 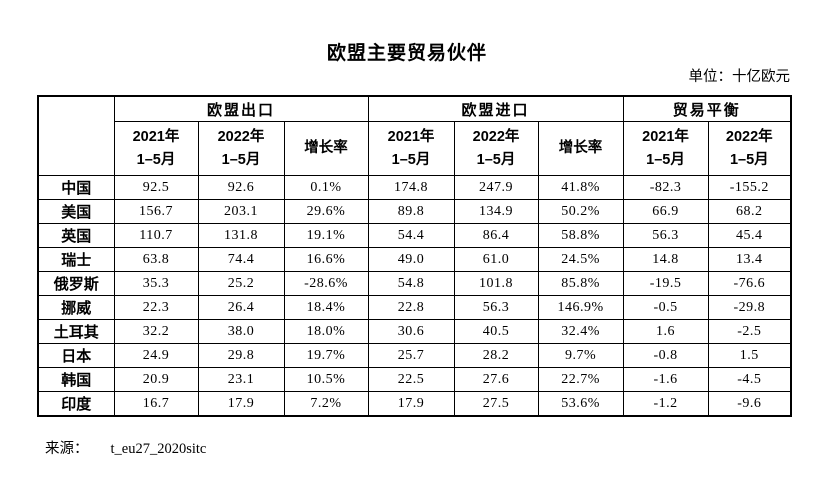 I want to click on data-cell: 27.6, so click(x=496, y=379).